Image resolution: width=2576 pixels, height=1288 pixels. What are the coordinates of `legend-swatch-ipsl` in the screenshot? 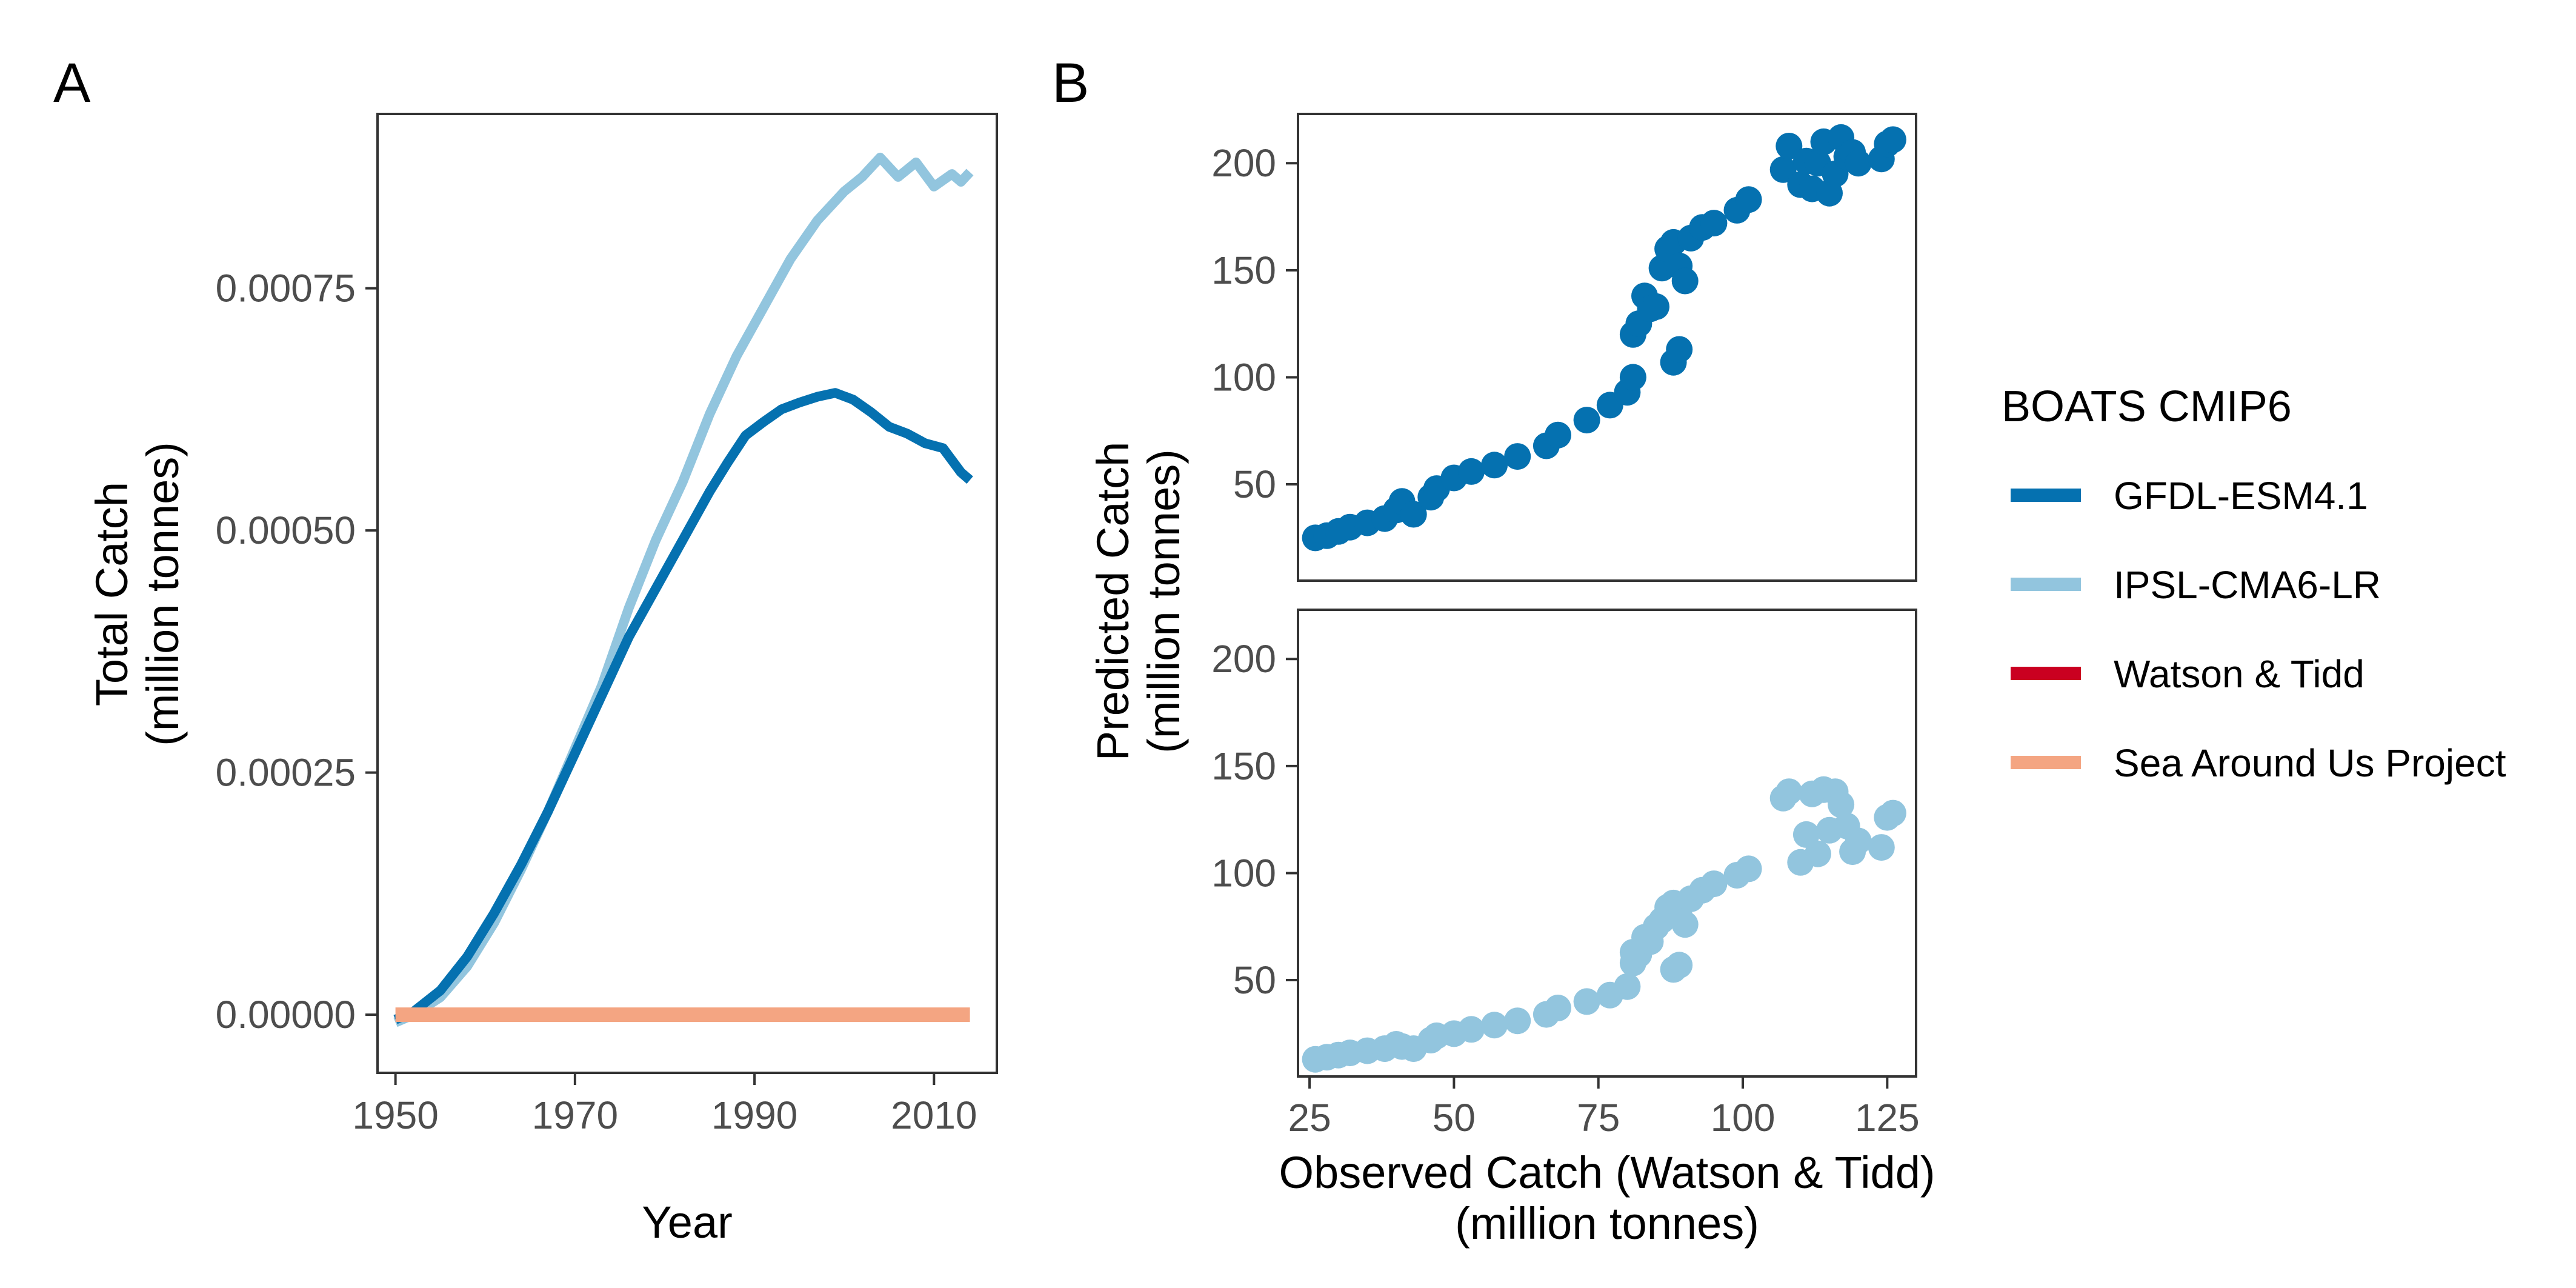 It's located at (2046, 585).